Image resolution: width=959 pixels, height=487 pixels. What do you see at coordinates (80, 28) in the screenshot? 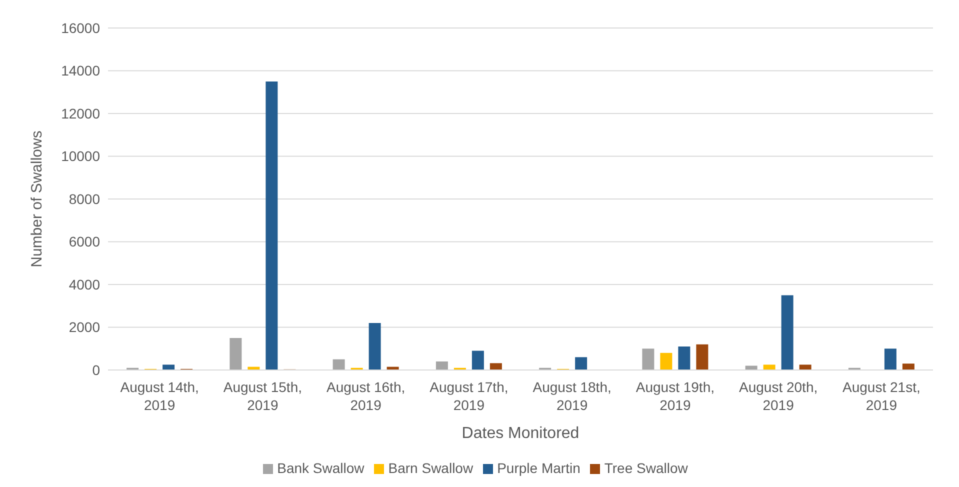
I see `y-tick-label: 16000` at bounding box center [80, 28].